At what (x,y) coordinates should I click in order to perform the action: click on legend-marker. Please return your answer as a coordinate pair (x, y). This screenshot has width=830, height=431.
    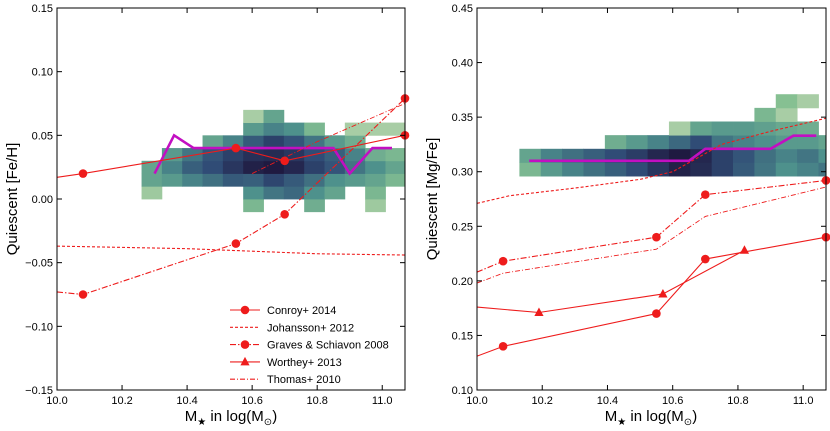
    Looking at the image, I should click on (245, 344).